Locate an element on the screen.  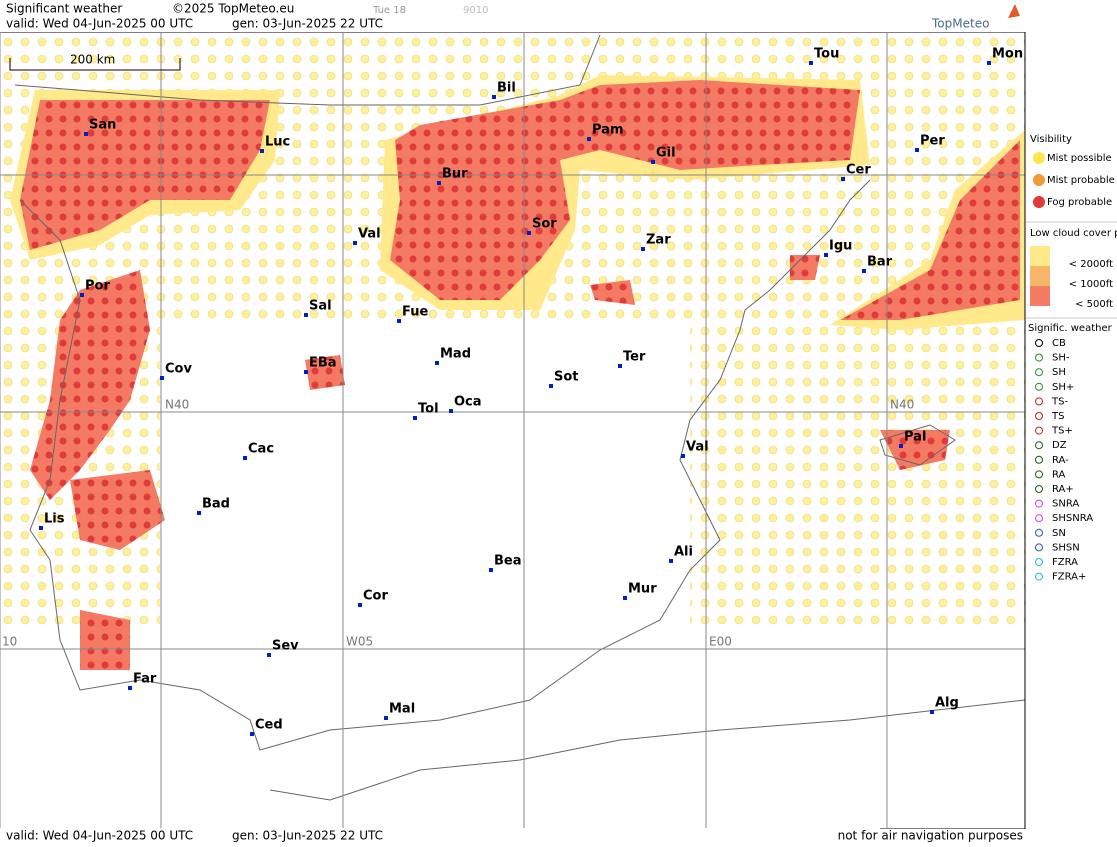
gen: gen: 03-Jun-2025 22 UTC is located at coordinates (307, 24).